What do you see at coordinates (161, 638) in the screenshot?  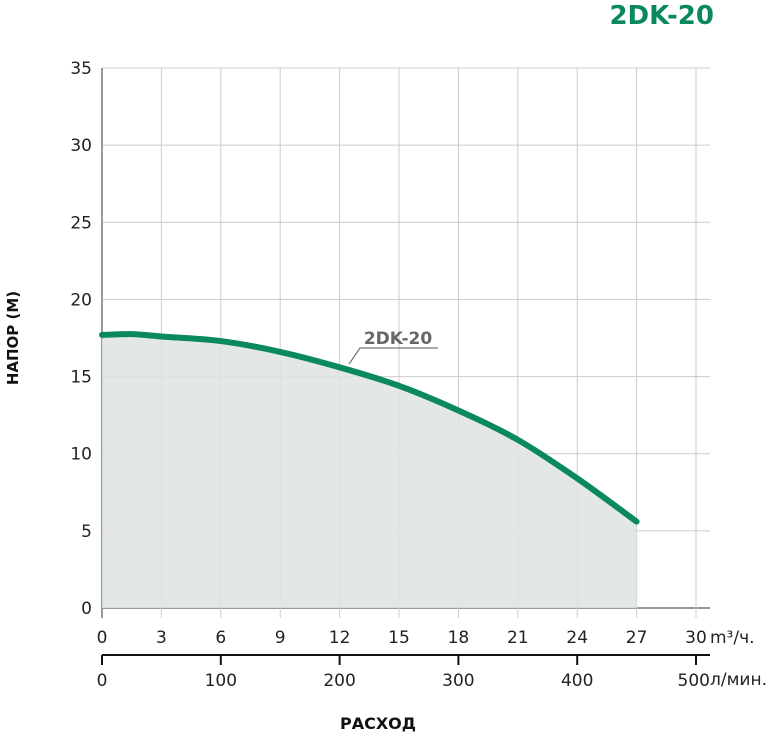 I see `x-tick-label: 3` at bounding box center [161, 638].